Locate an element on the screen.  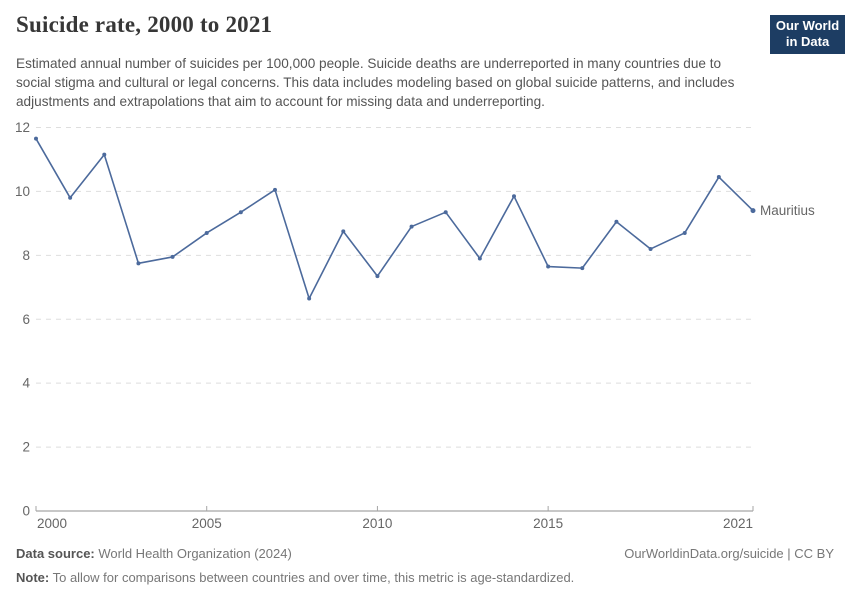
series-label: Mauritius is located at coordinates (787, 210).